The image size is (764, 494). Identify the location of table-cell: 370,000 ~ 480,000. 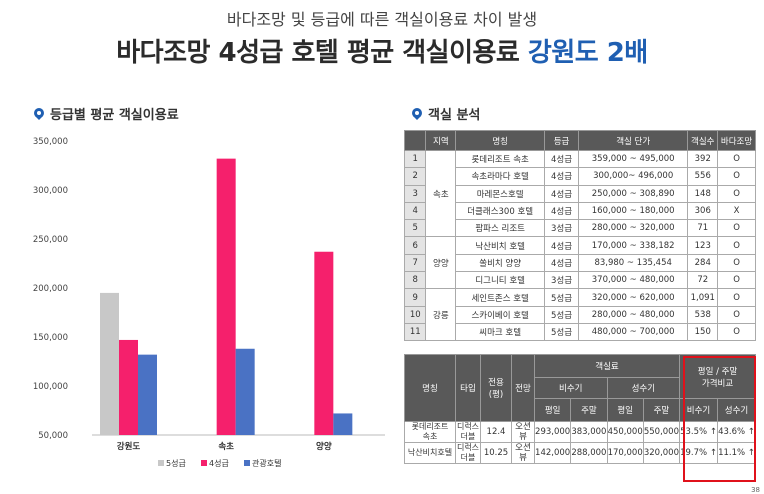
(633, 280).